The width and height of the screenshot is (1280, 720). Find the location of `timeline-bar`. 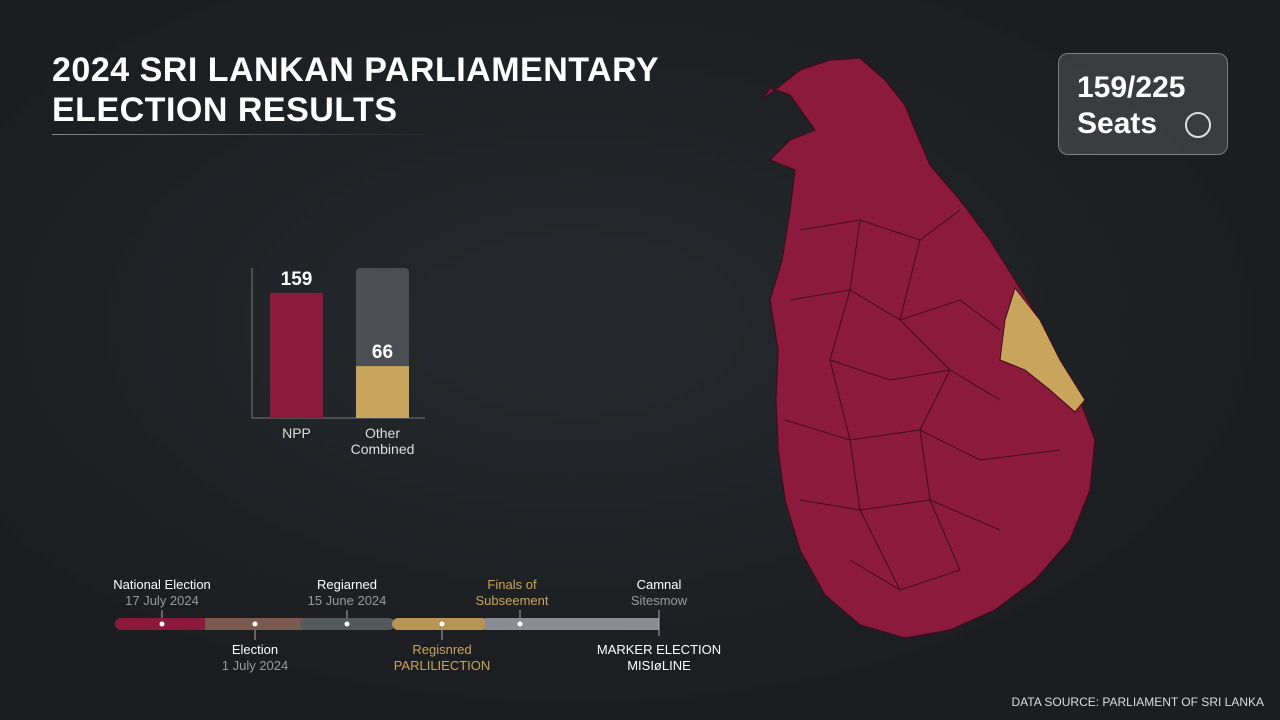

timeline-bar is located at coordinates (387, 625).